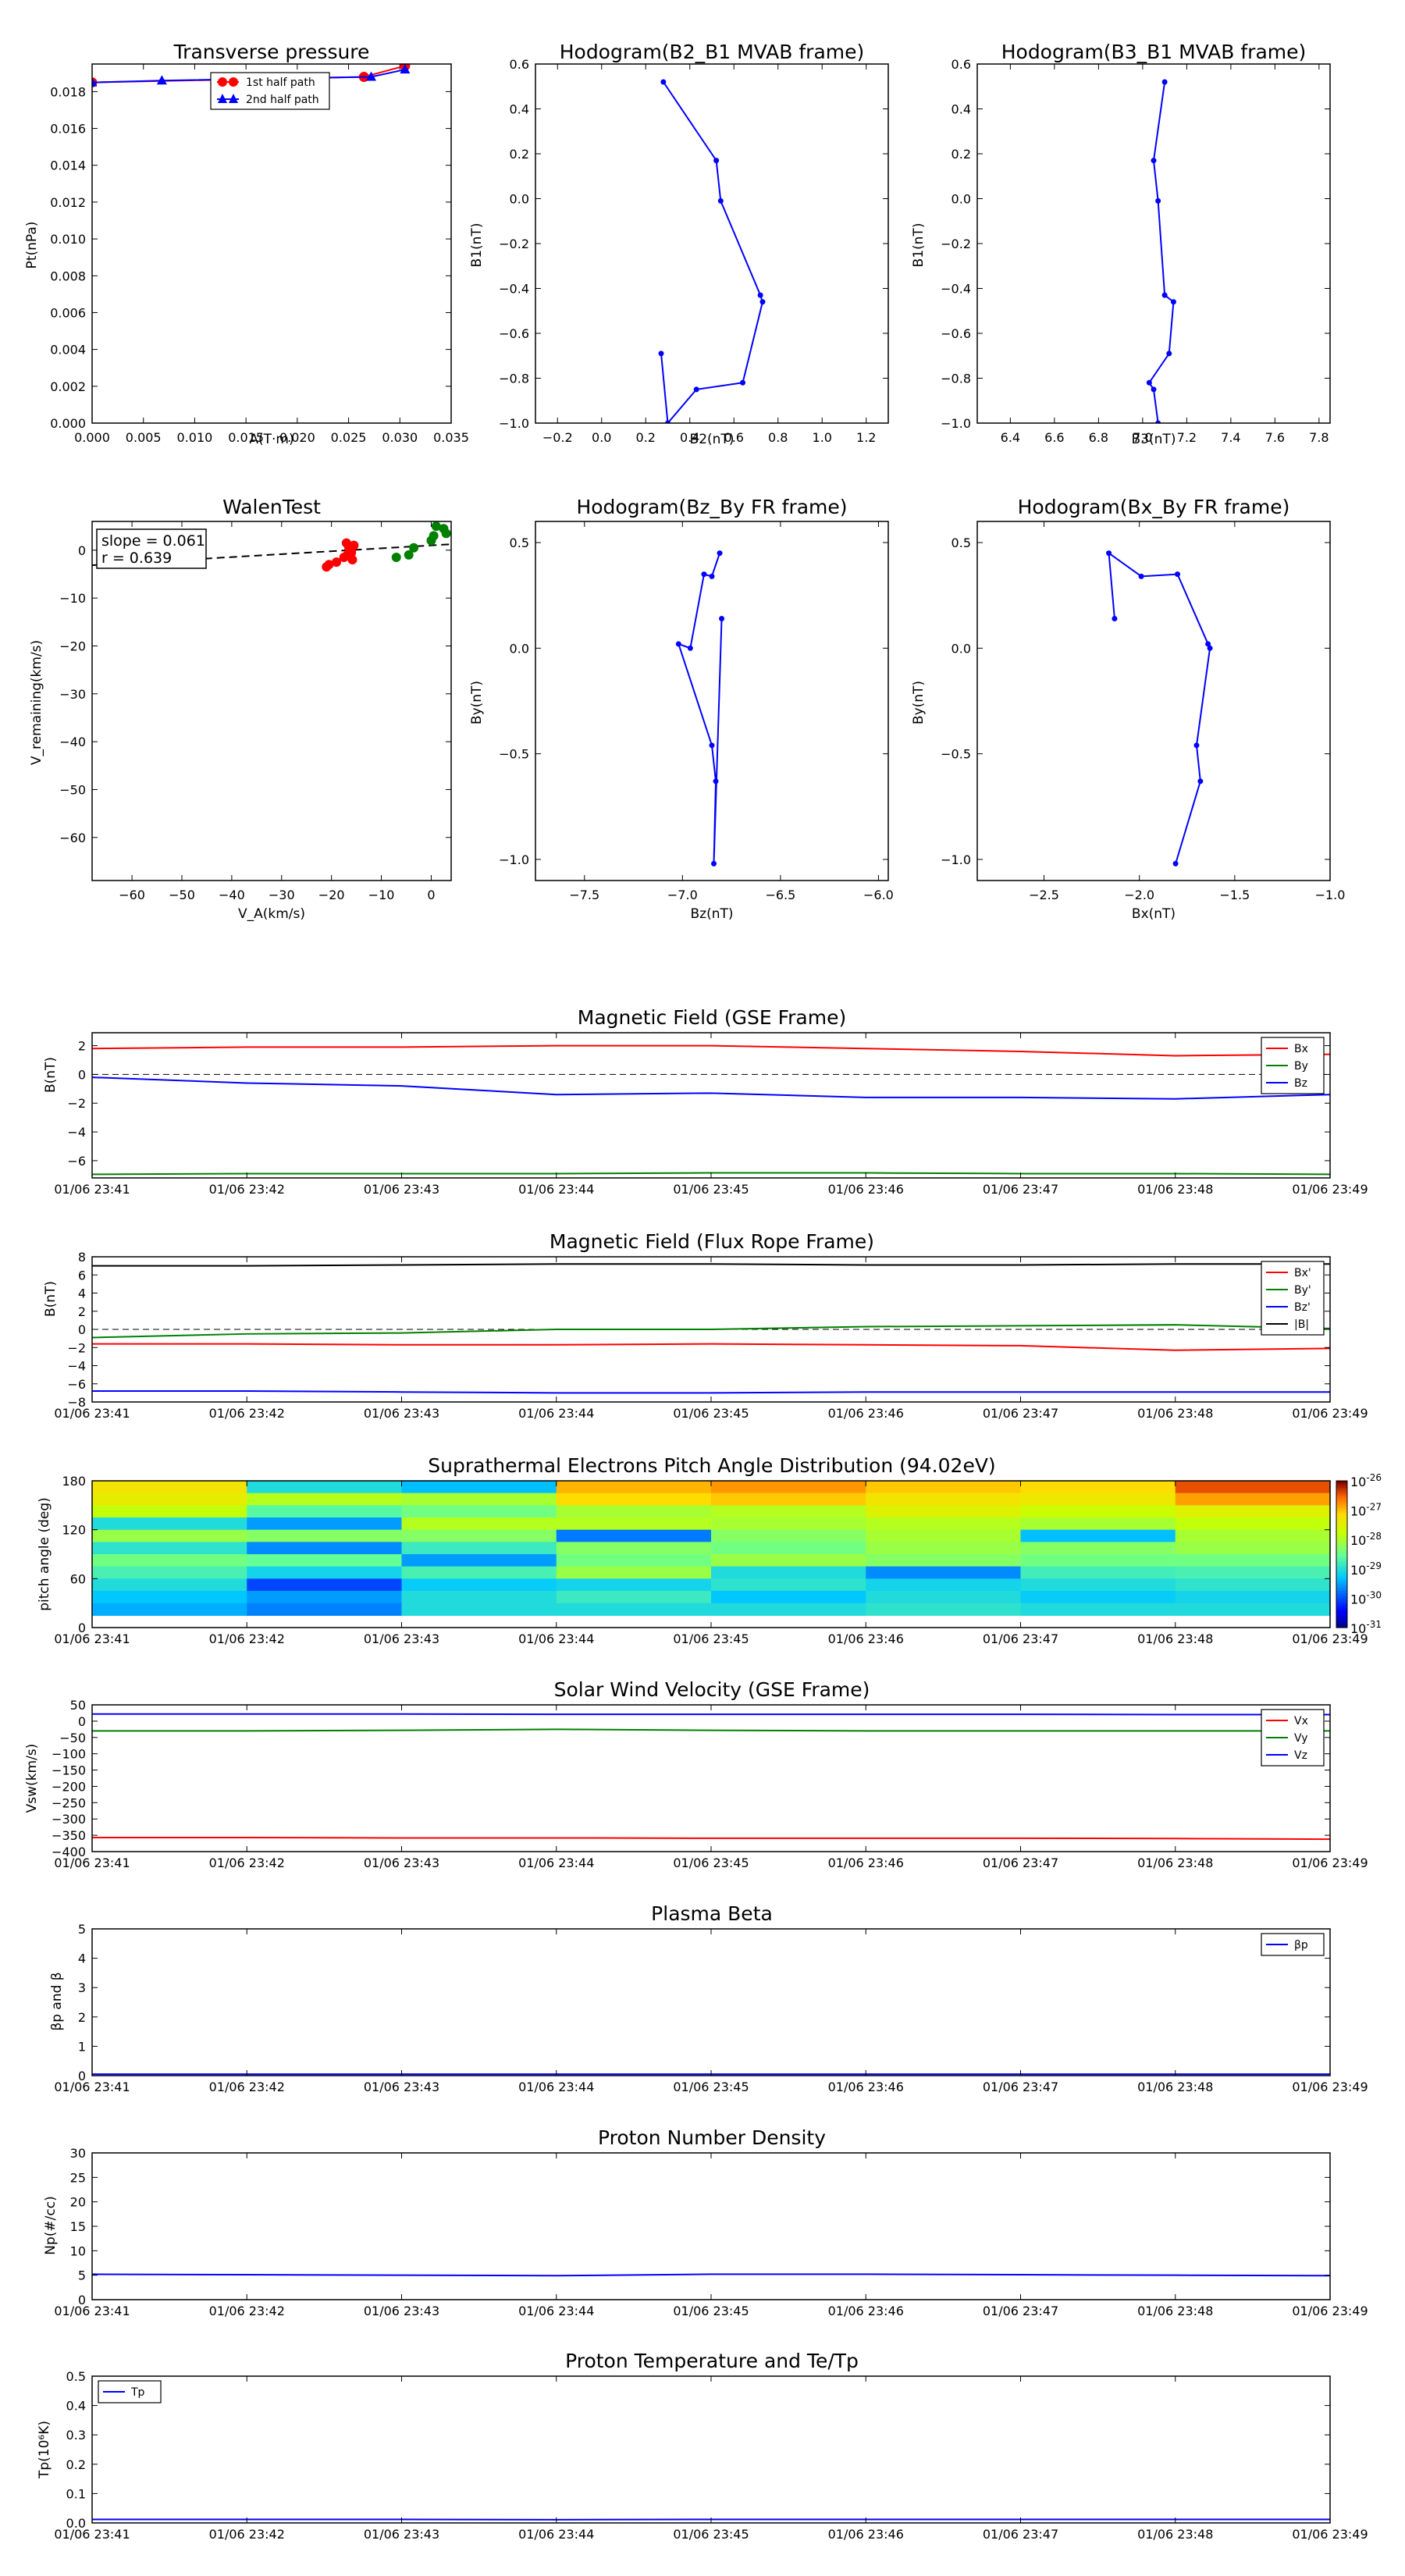 The image size is (1405, 2576). I want to click on colorbar-tick-exponent: -26, so click(1374, 1477).